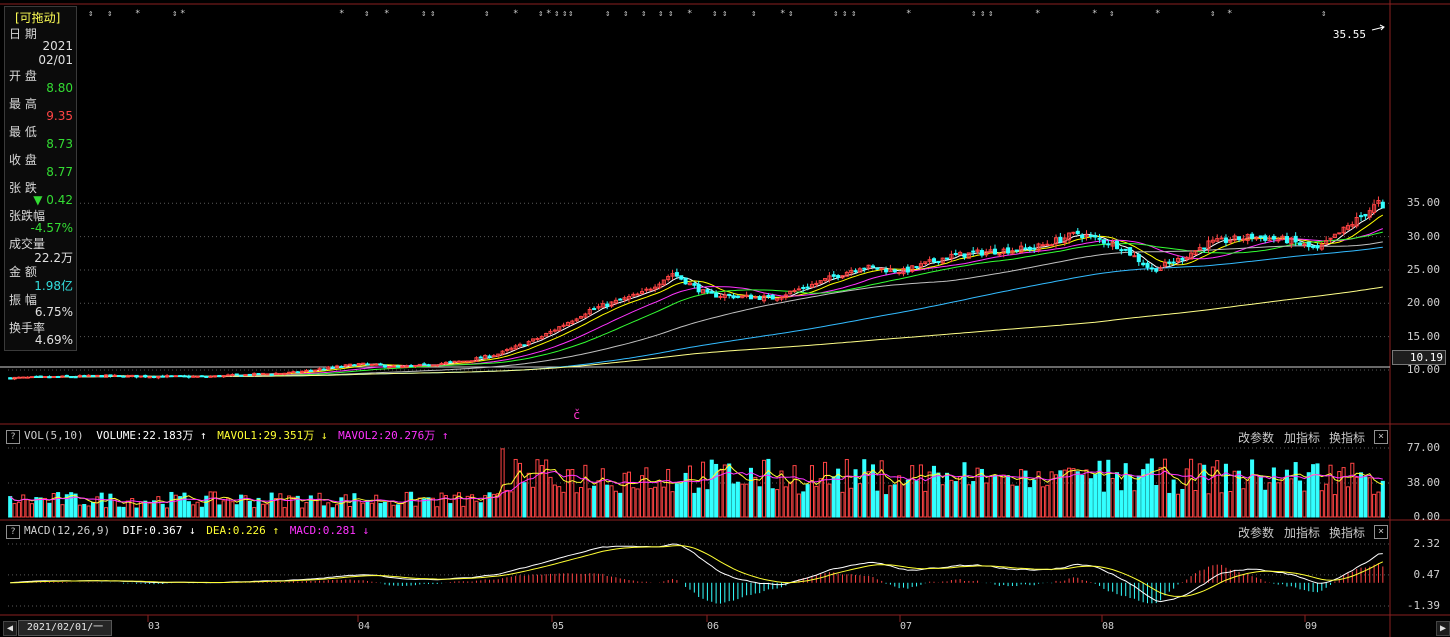 Image resolution: width=1450 pixels, height=637 pixels. I want to click on macd-lines, so click(697, 573).